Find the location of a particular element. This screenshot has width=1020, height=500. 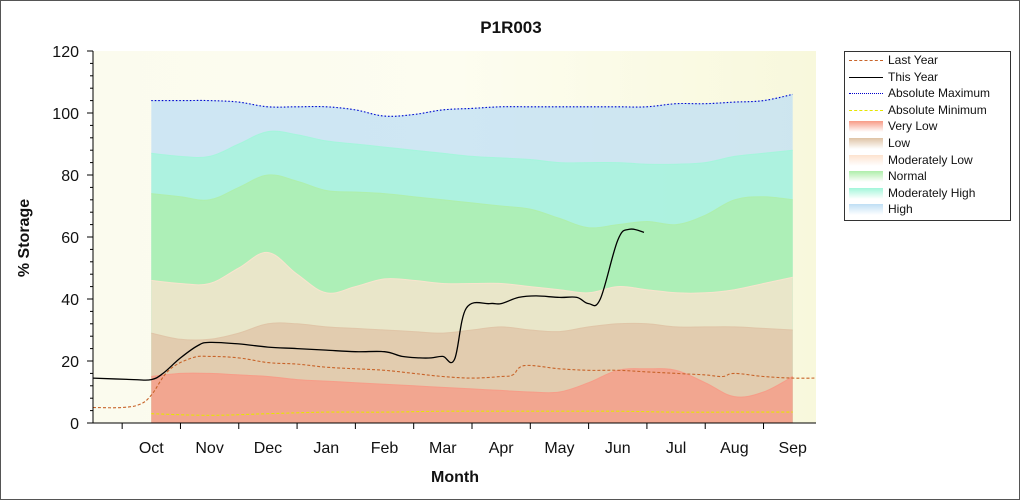

legend-item-last-year: Last Year is located at coordinates (927, 61).